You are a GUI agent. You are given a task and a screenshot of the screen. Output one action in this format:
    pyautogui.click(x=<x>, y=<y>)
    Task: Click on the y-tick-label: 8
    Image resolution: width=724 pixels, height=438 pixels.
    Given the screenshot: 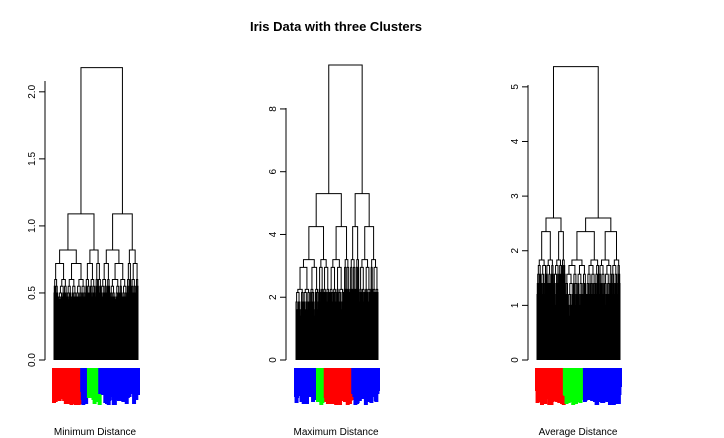 What is the action you would take?
    pyautogui.click(x=273, y=109)
    